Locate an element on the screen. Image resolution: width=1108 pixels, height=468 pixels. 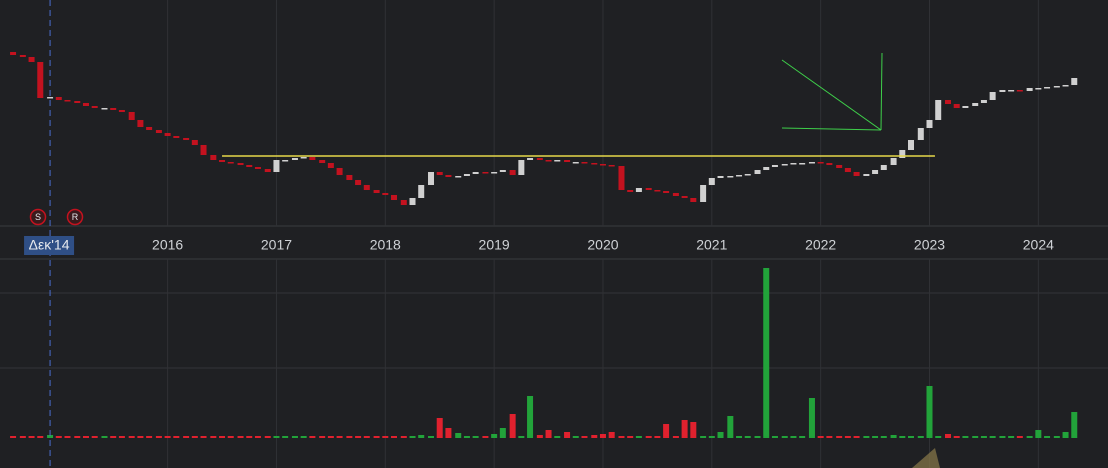
annotation-arrow is located at coordinates (831, 95).